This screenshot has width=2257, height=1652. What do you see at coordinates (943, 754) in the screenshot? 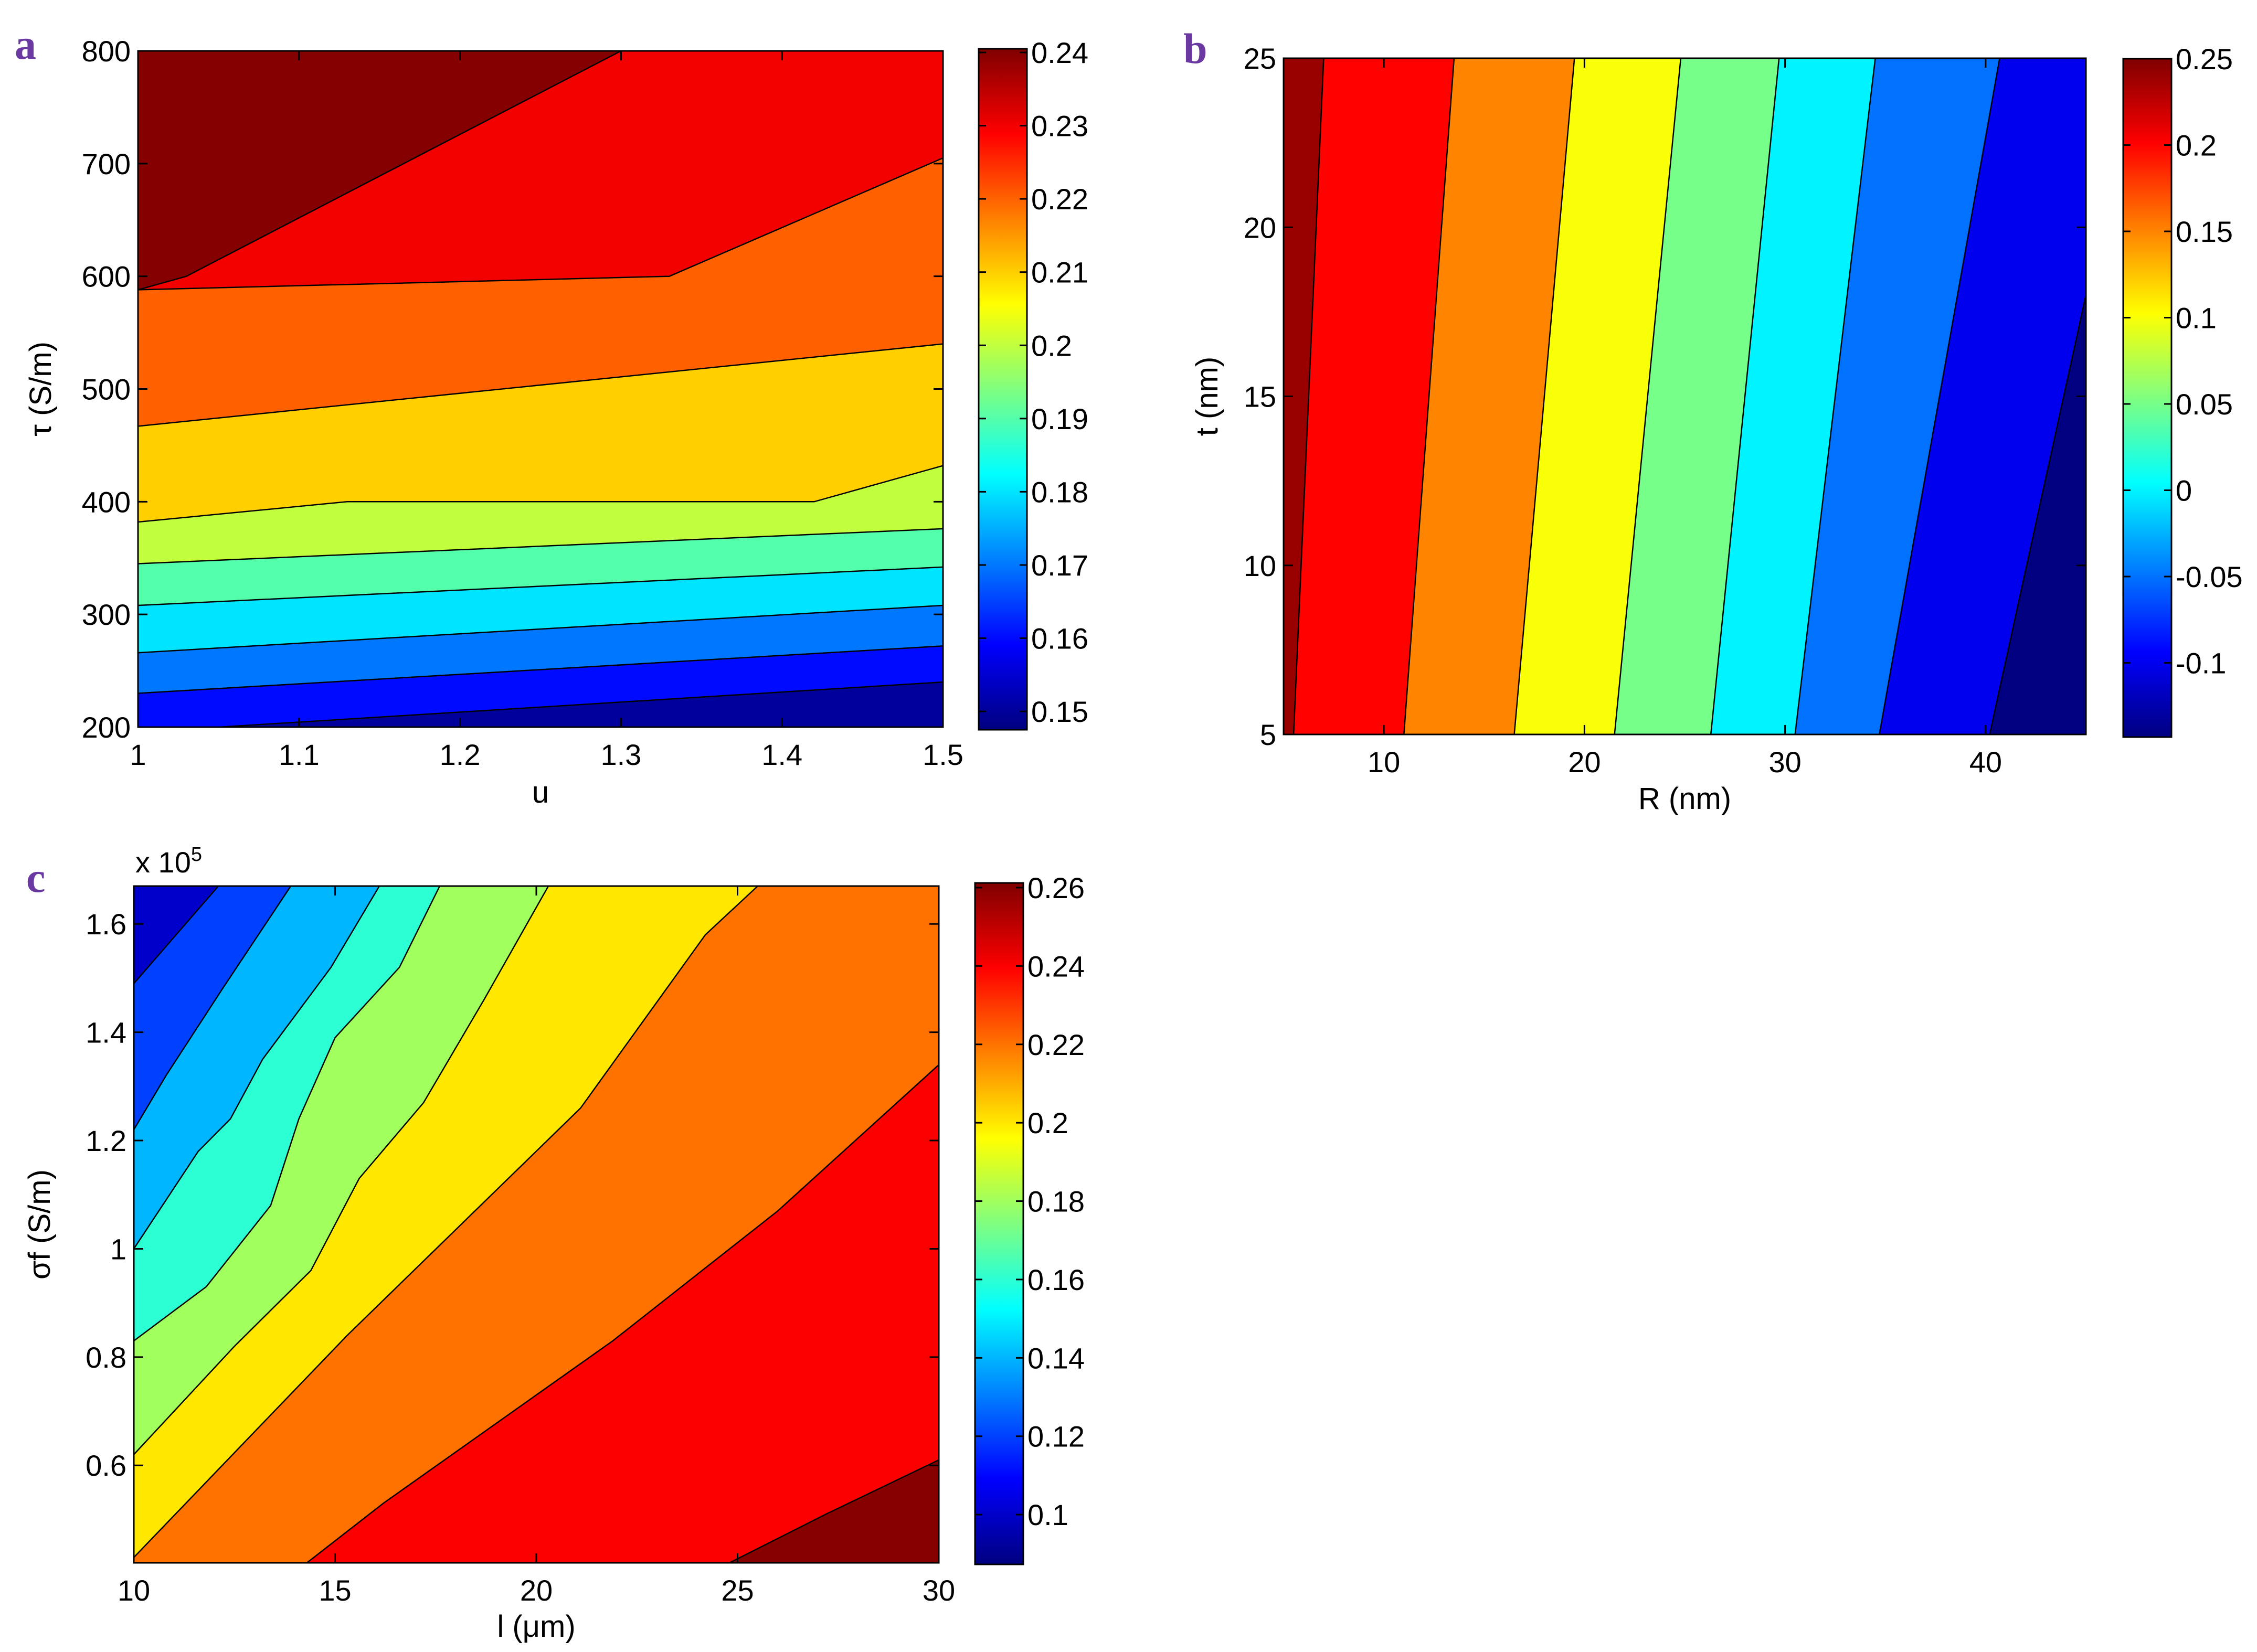
I see `x-tick-label: 1.5` at bounding box center [943, 754].